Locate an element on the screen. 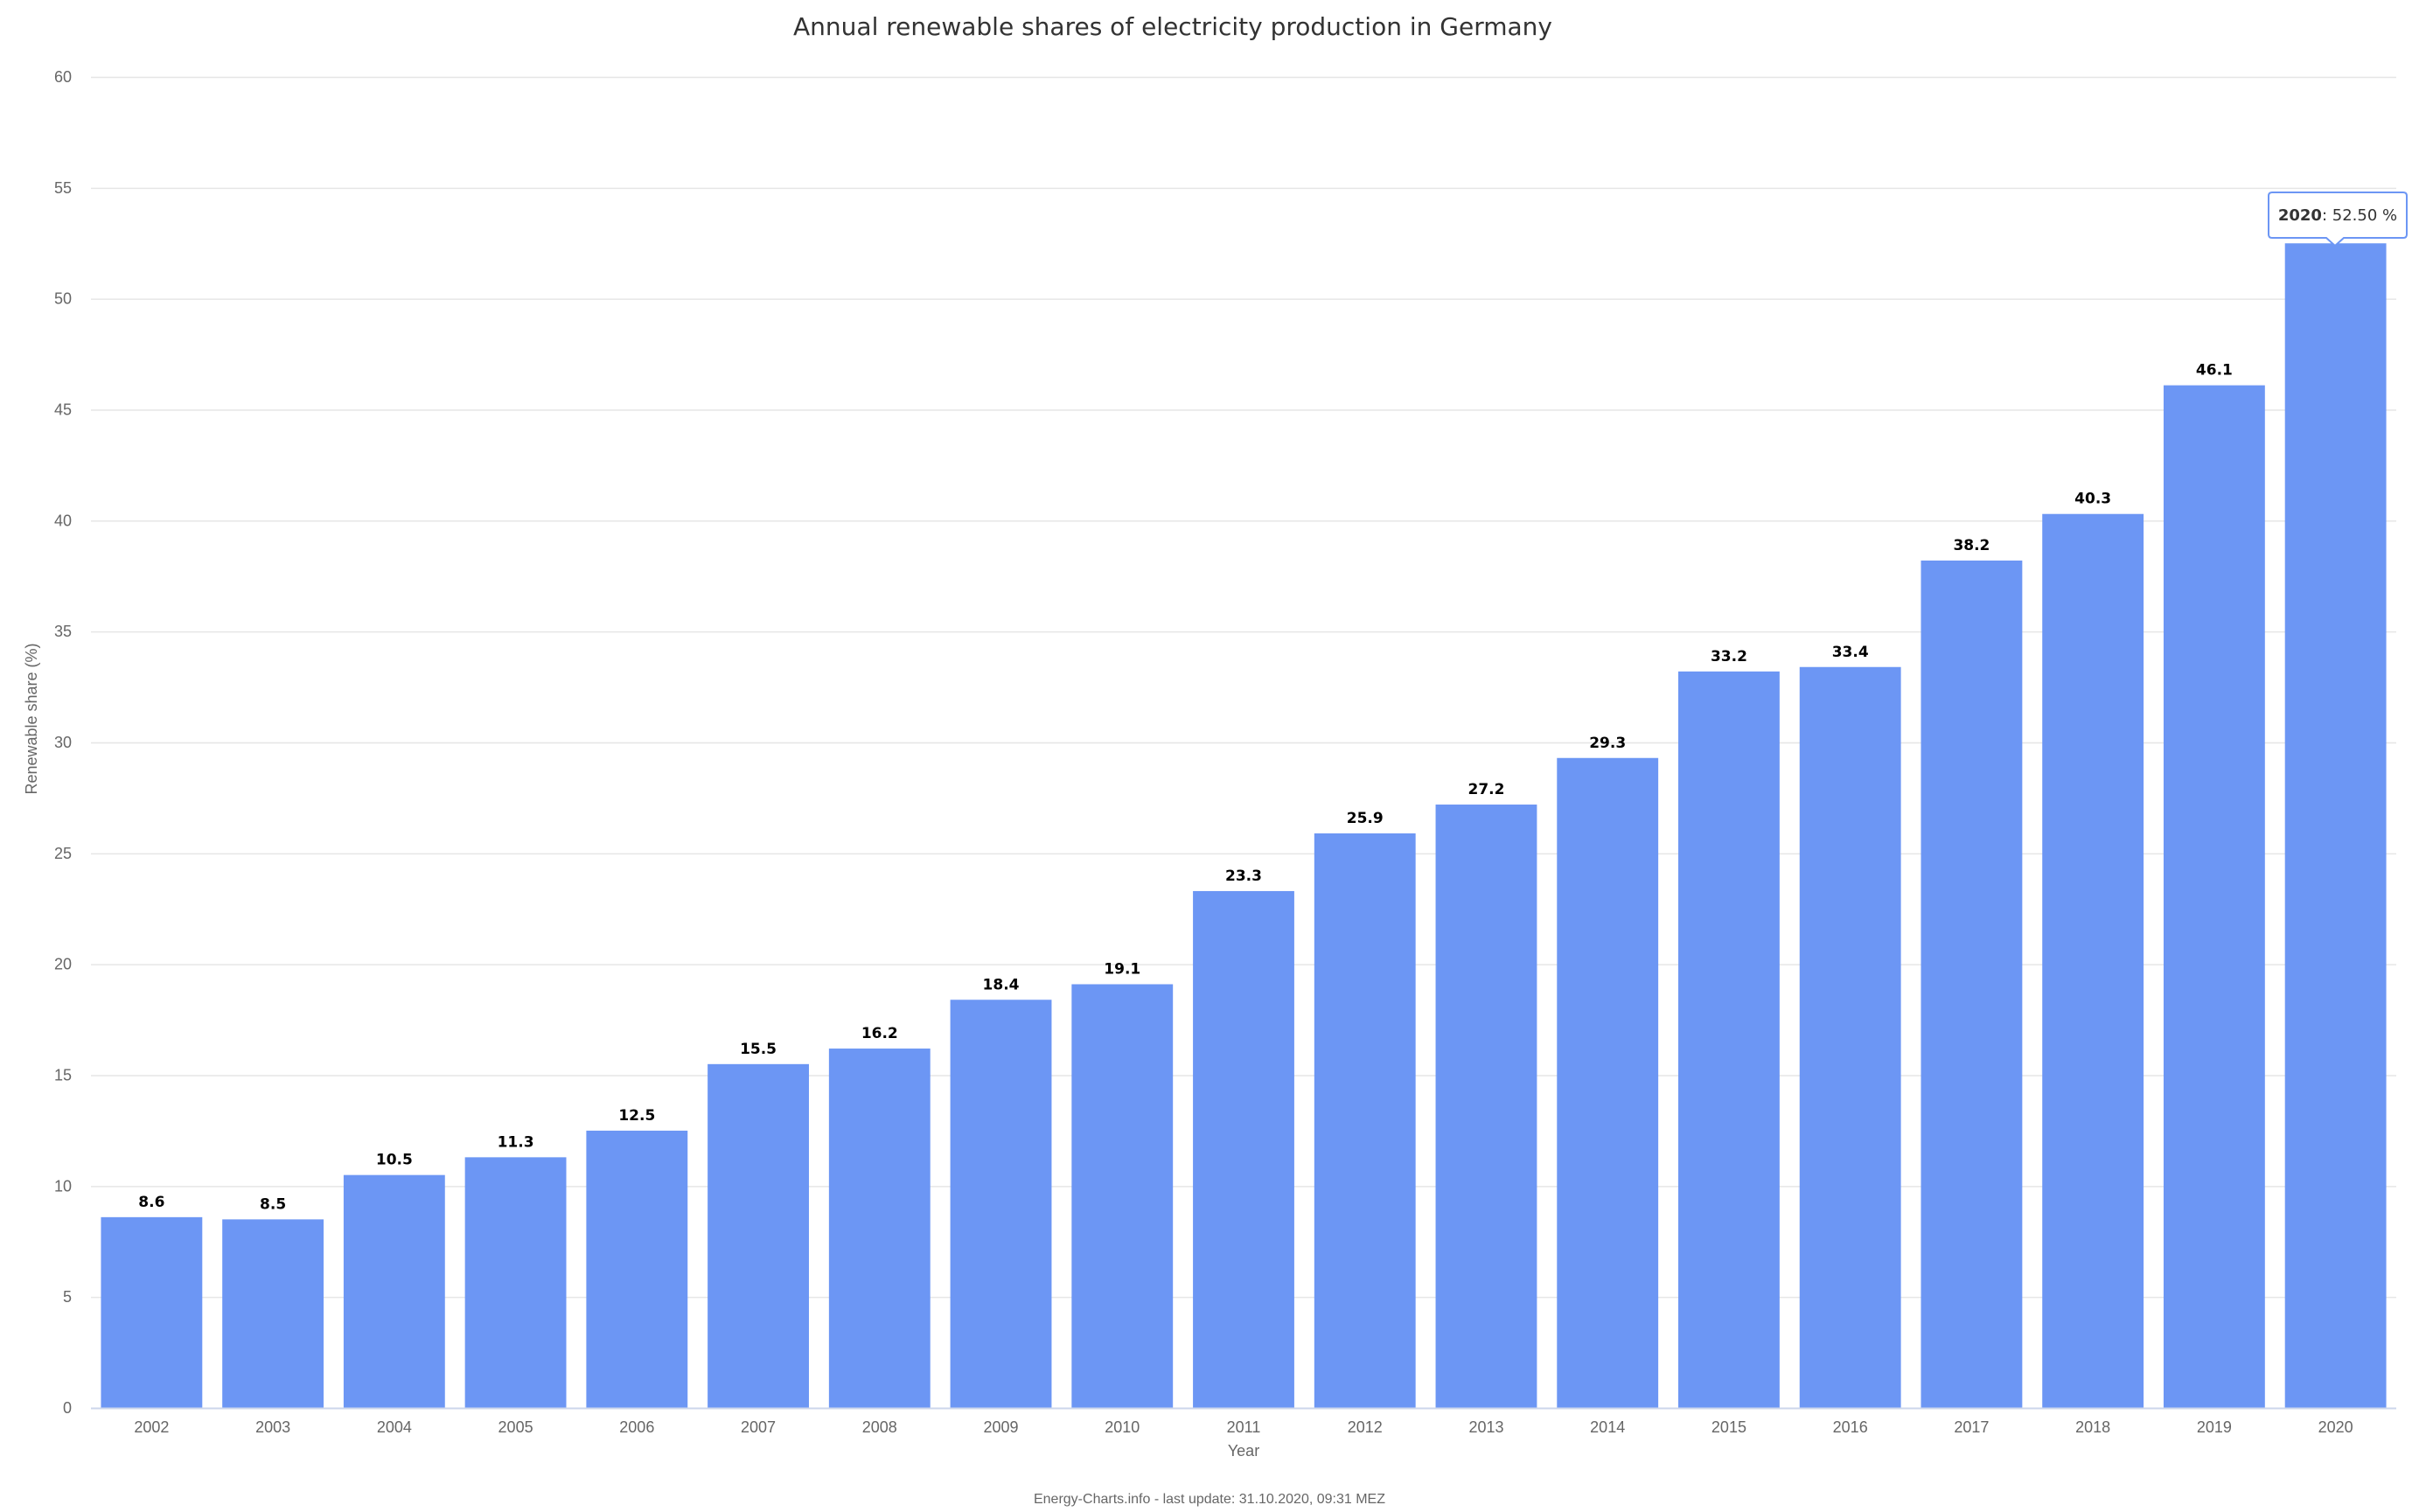 Image resolution: width=2419 pixels, height=1512 pixels. y-tick-label: 50 is located at coordinates (63, 299).